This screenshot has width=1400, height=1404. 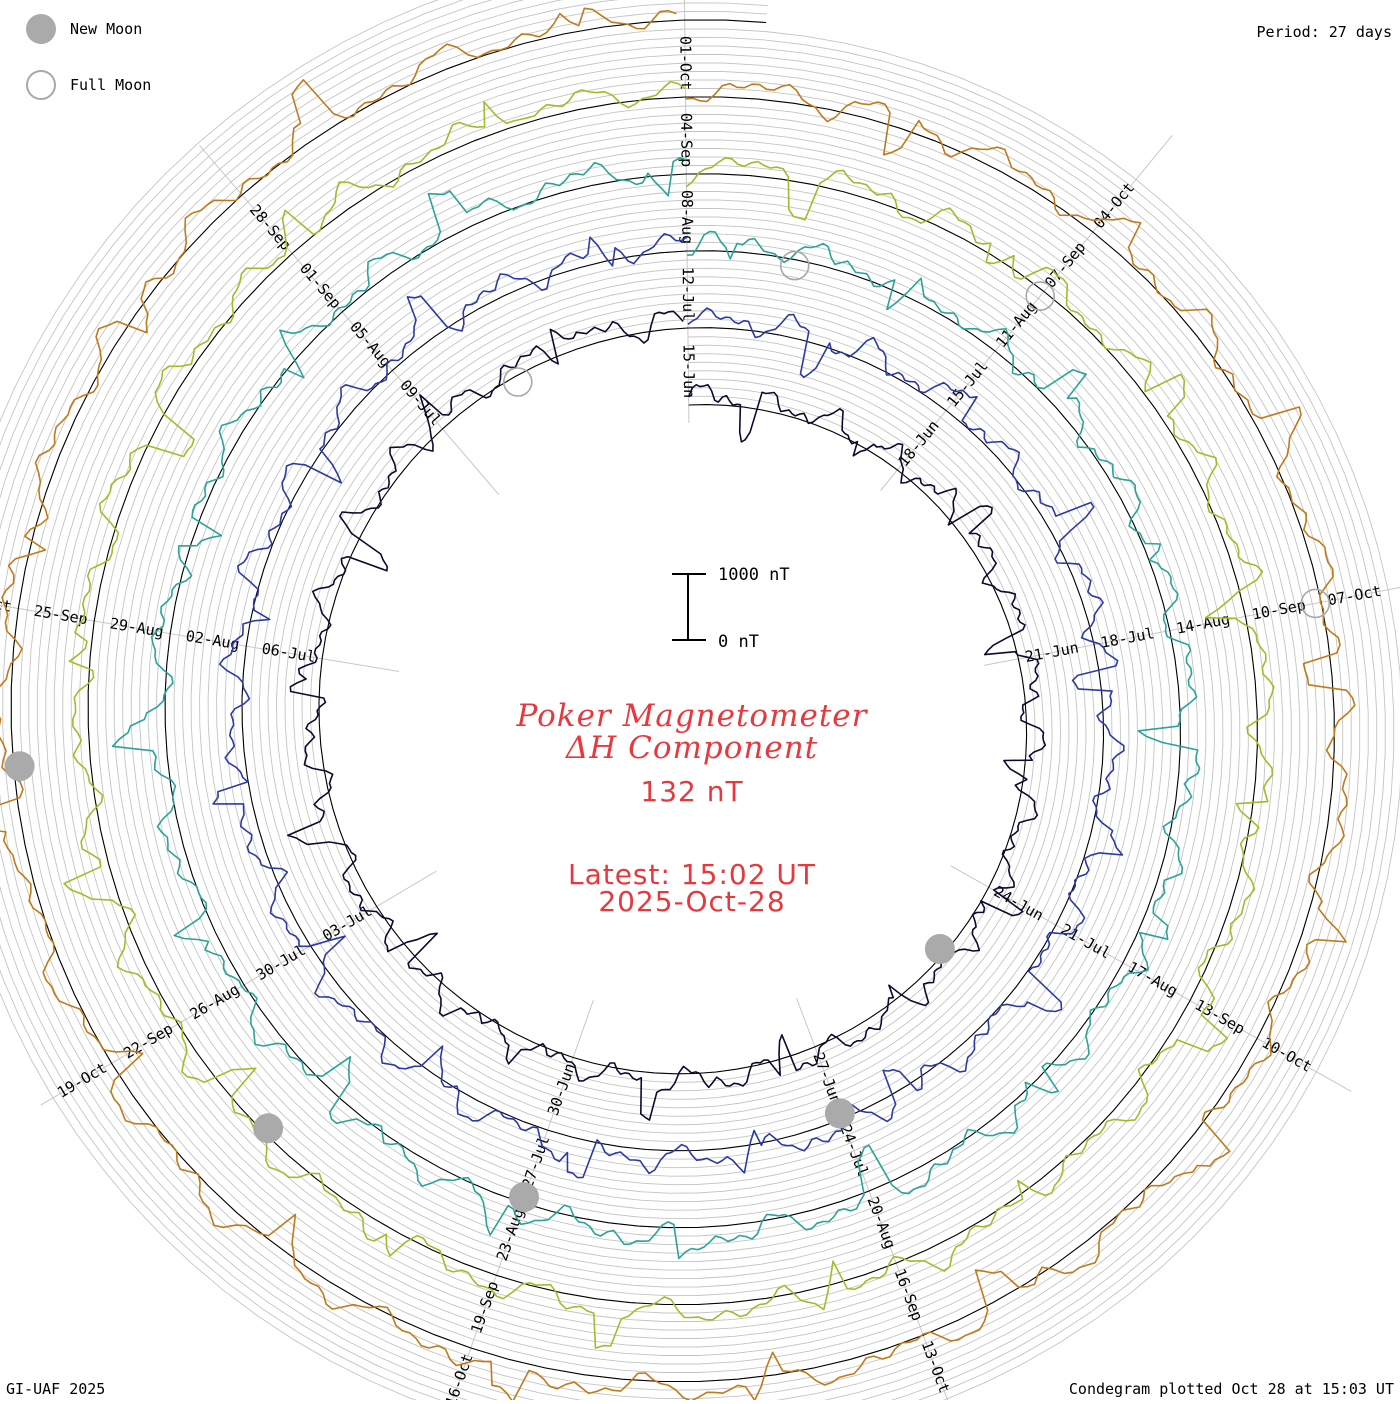 What do you see at coordinates (1324, 32) in the screenshot?
I see `period-label: Period: 27 days` at bounding box center [1324, 32].